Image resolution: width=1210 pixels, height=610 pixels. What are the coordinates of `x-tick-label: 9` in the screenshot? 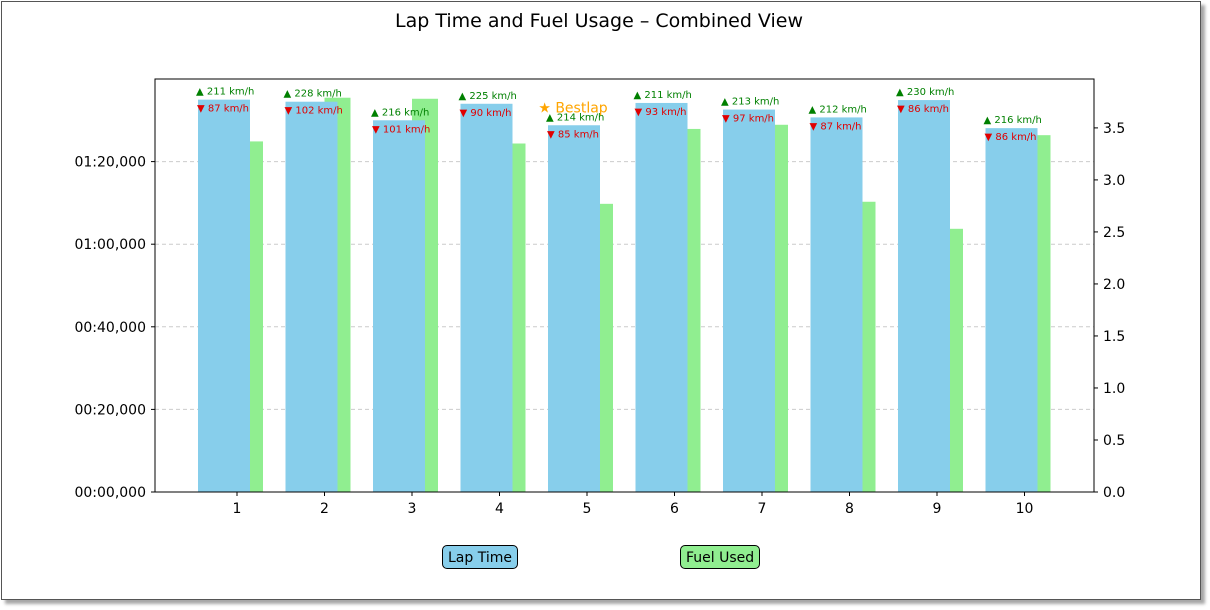 It's located at (937, 509).